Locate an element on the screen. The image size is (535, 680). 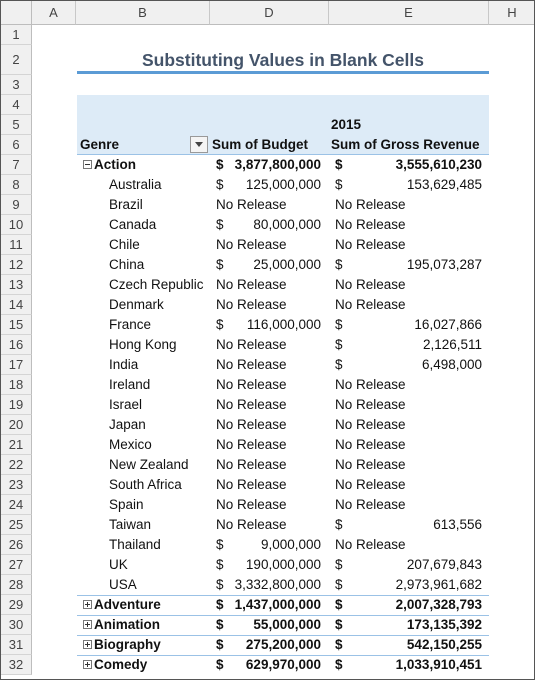
amount: 6,498,000 is located at coordinates (451, 364).